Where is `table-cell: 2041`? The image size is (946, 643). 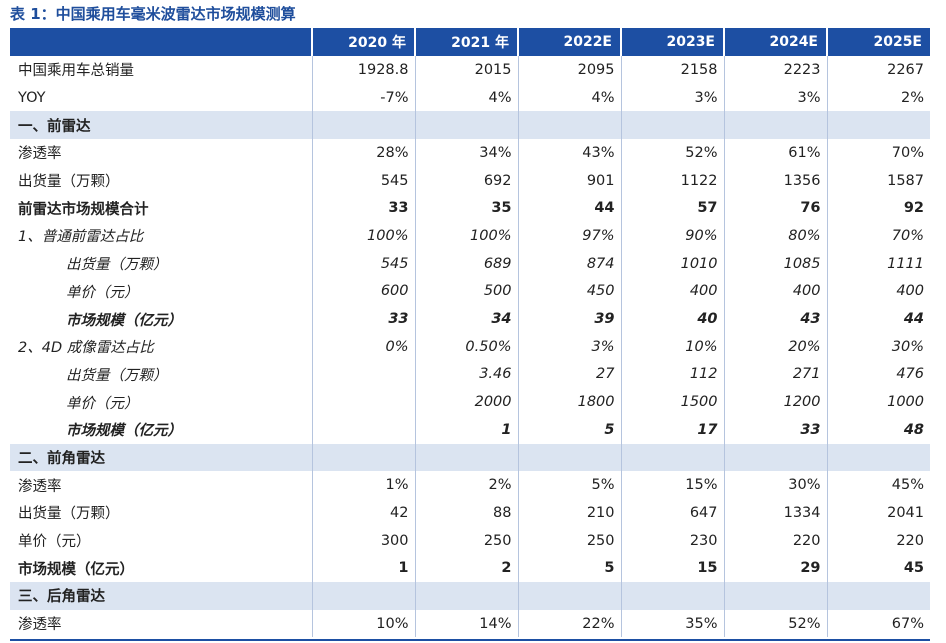 table-cell: 2041 is located at coordinates (905, 512).